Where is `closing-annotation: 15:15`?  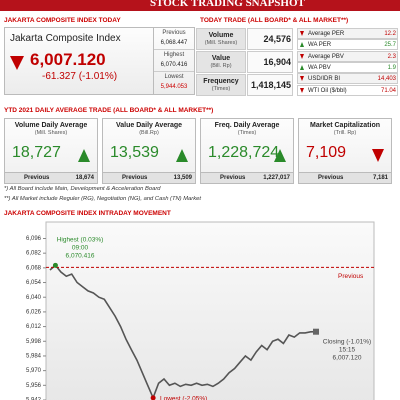
closing-annotation: 15:15 is located at coordinates (347, 350).